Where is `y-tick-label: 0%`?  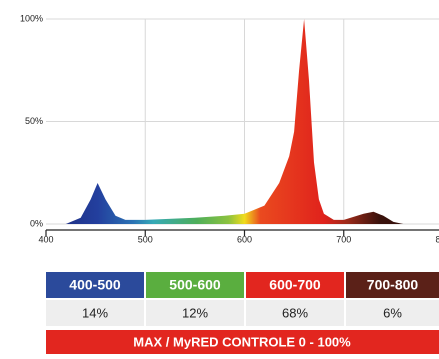
y-tick-label: 0% is located at coordinates (36, 223).